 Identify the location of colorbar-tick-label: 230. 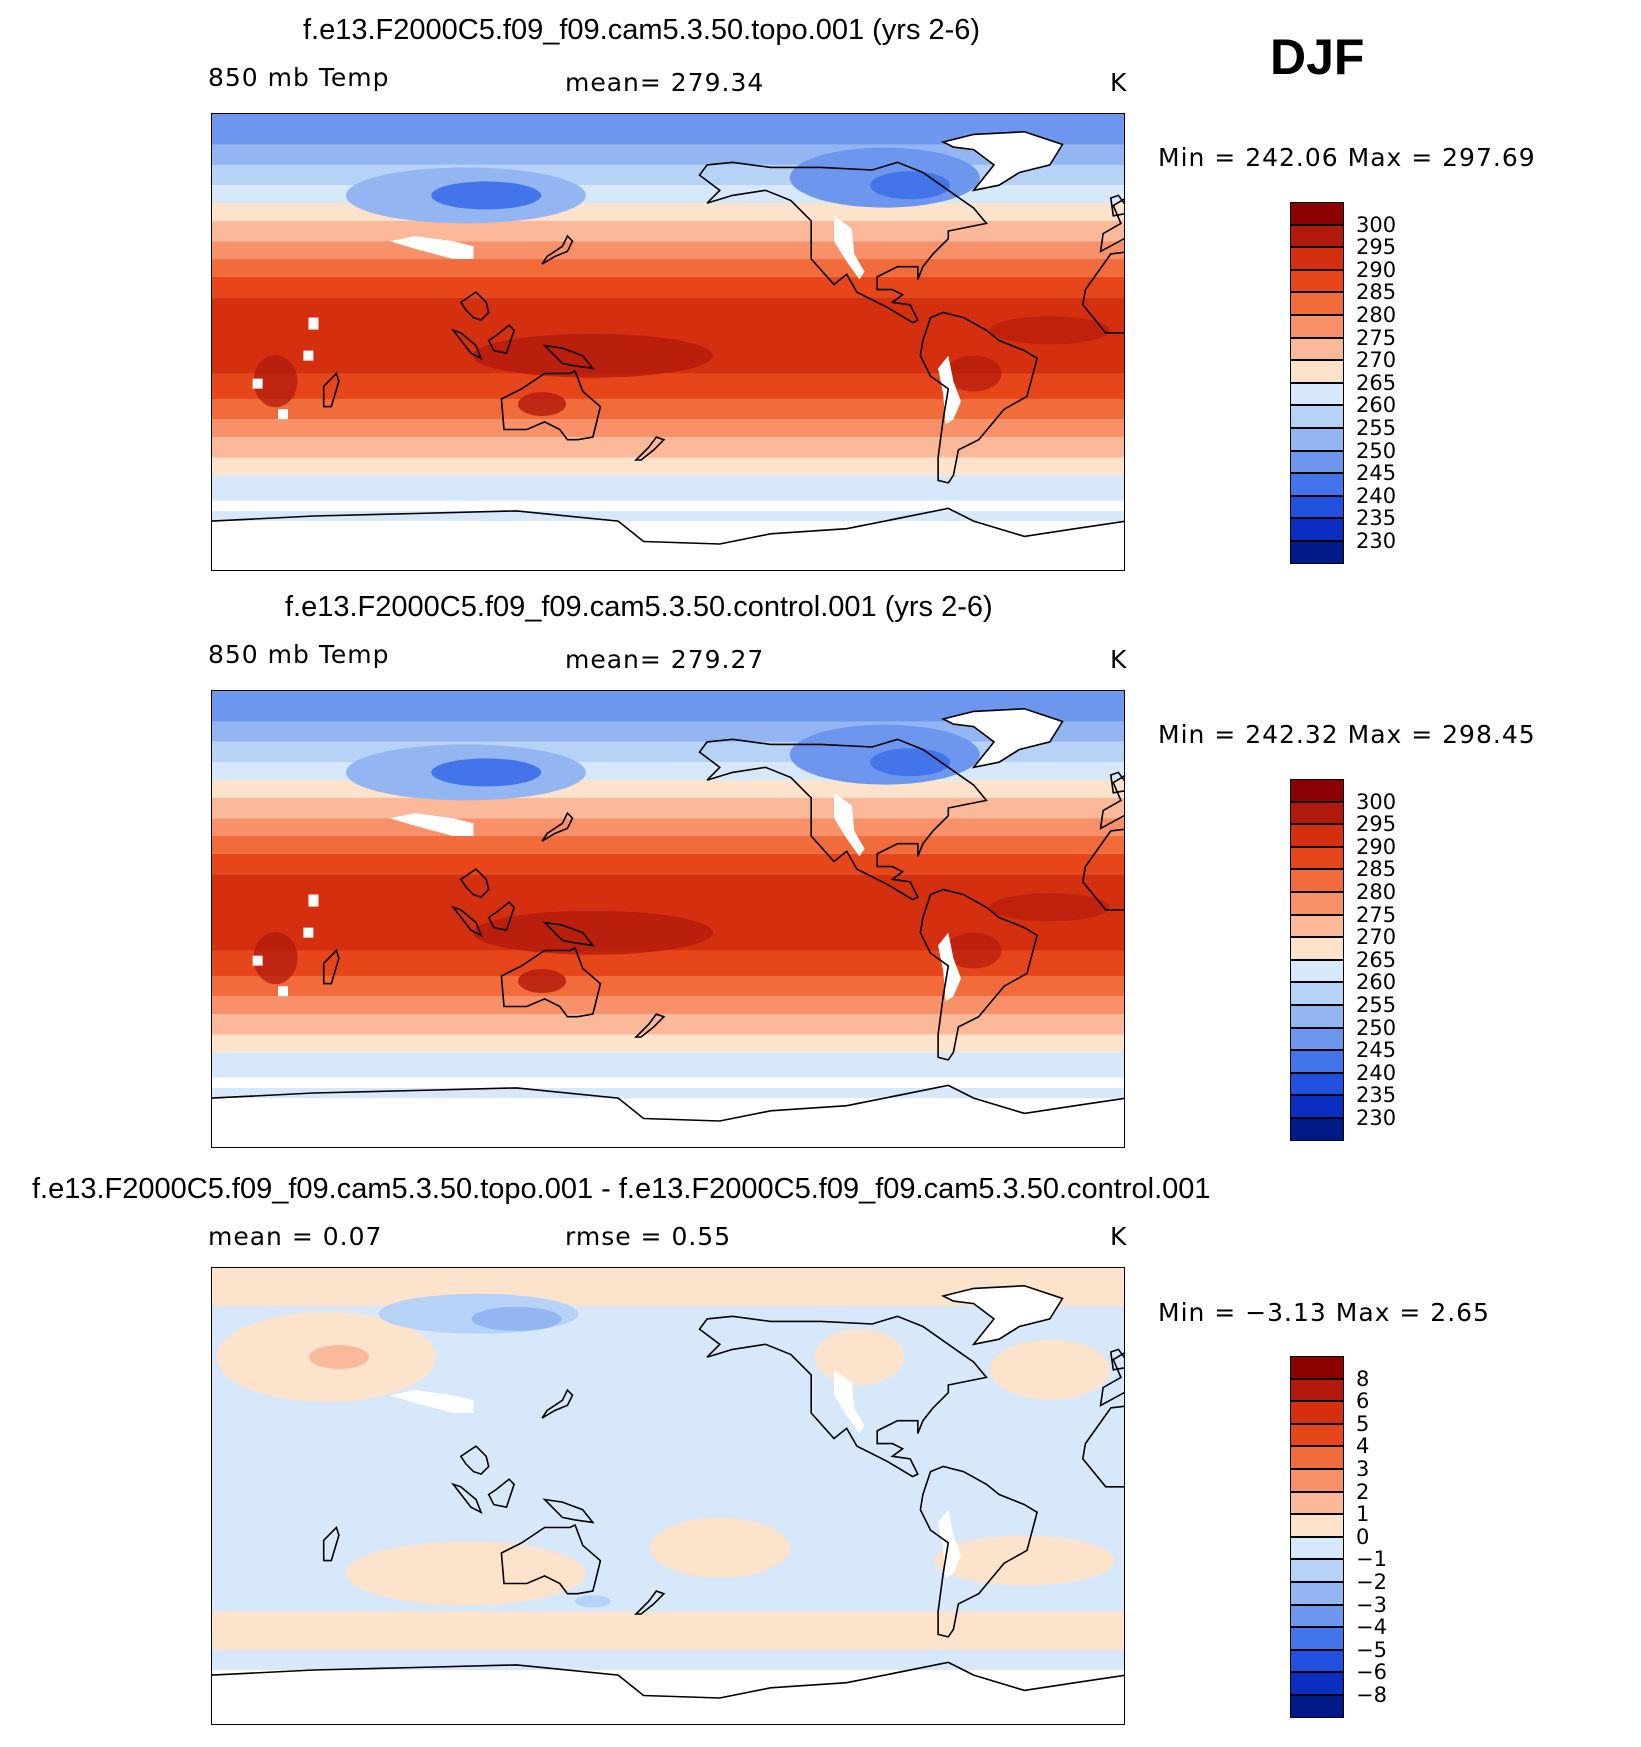
(1376, 1118).